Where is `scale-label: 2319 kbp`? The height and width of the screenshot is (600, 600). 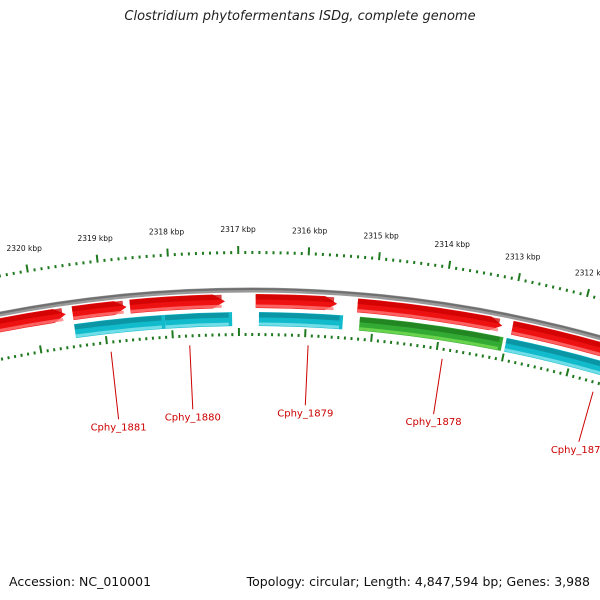
scale-label: 2319 kbp is located at coordinates (95, 238).